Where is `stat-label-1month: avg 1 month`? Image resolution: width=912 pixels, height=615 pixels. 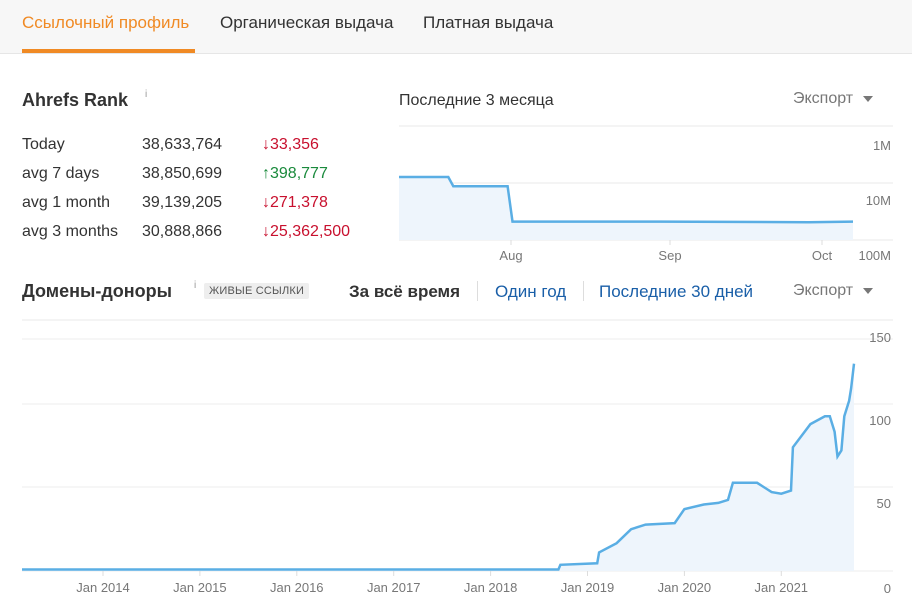
stat-label-1month: avg 1 month is located at coordinates (66, 202).